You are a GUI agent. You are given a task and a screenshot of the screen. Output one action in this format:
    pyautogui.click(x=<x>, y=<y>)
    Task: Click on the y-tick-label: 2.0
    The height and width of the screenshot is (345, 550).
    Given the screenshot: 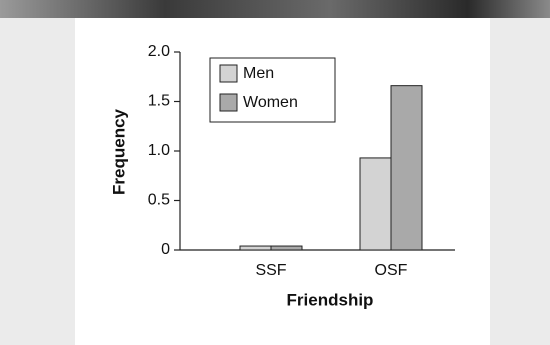 What is the action you would take?
    pyautogui.click(x=159, y=51)
    